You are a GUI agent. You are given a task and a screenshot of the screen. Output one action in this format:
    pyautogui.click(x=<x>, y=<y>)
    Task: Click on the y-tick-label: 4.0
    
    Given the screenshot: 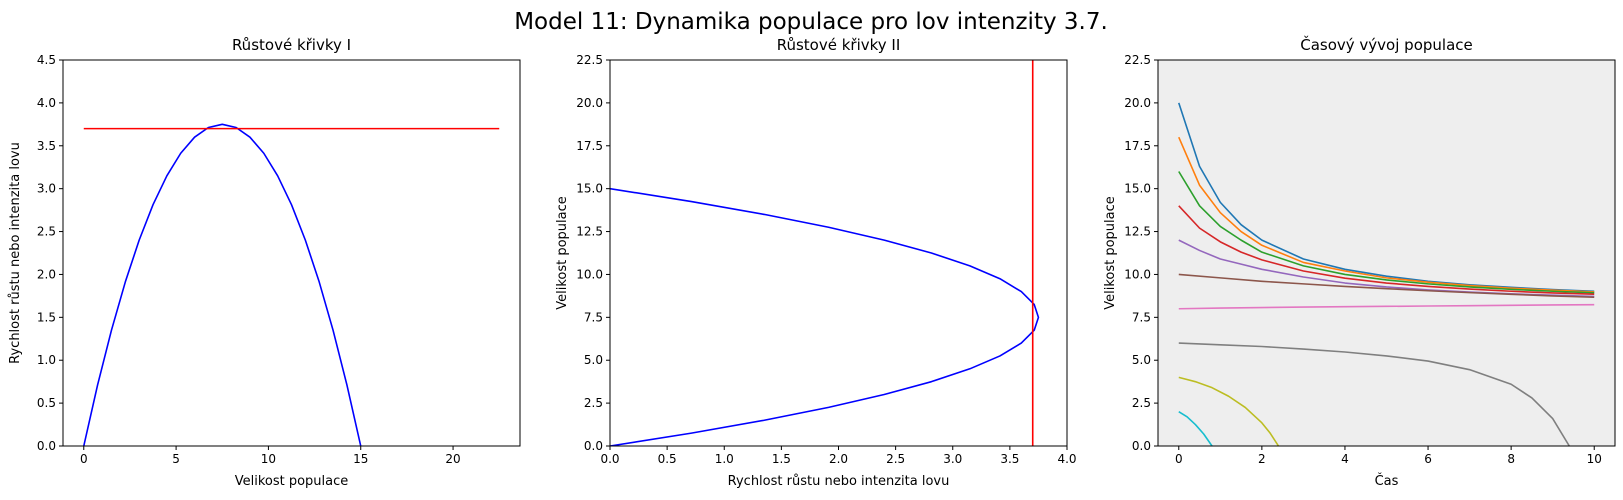 What is the action you would take?
    pyautogui.click(x=46, y=103)
    